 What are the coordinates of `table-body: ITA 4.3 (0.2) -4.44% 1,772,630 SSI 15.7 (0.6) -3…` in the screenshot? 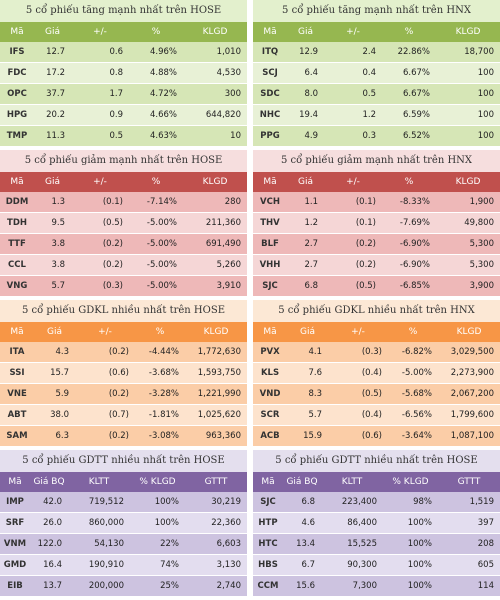 It's located at (123, 394).